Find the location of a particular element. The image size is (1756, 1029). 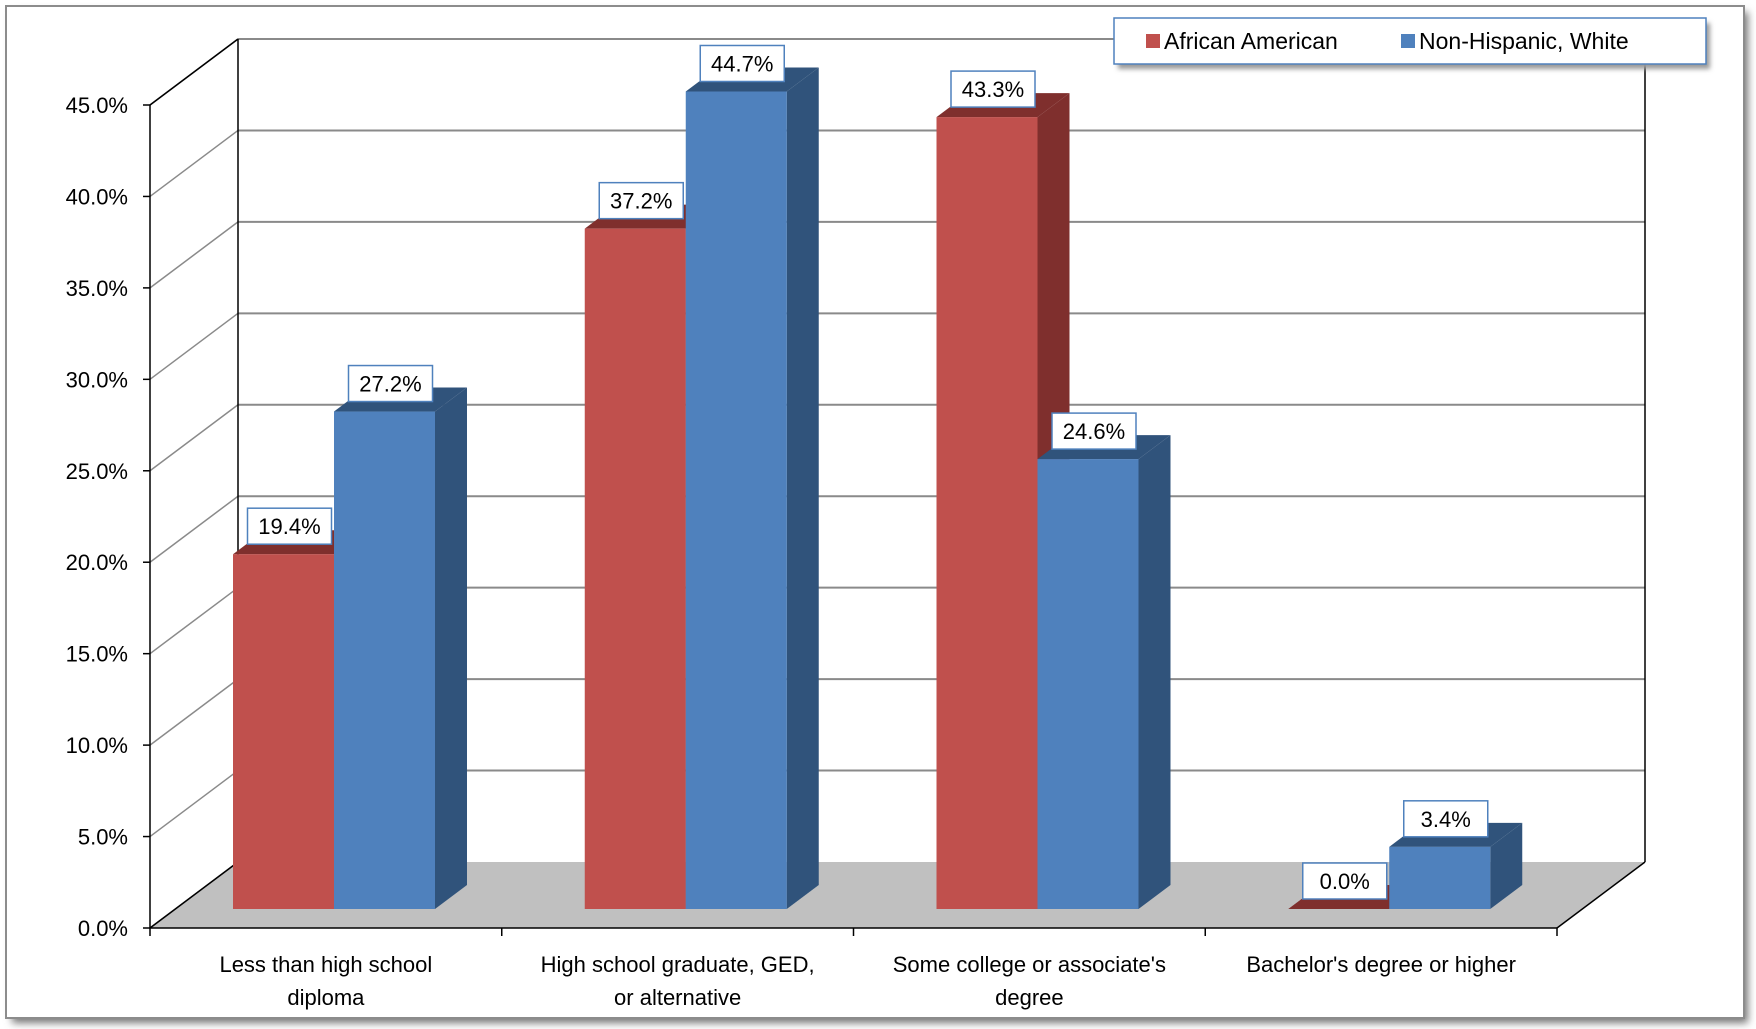

y-tick-label: 40.0% is located at coordinates (97, 196).